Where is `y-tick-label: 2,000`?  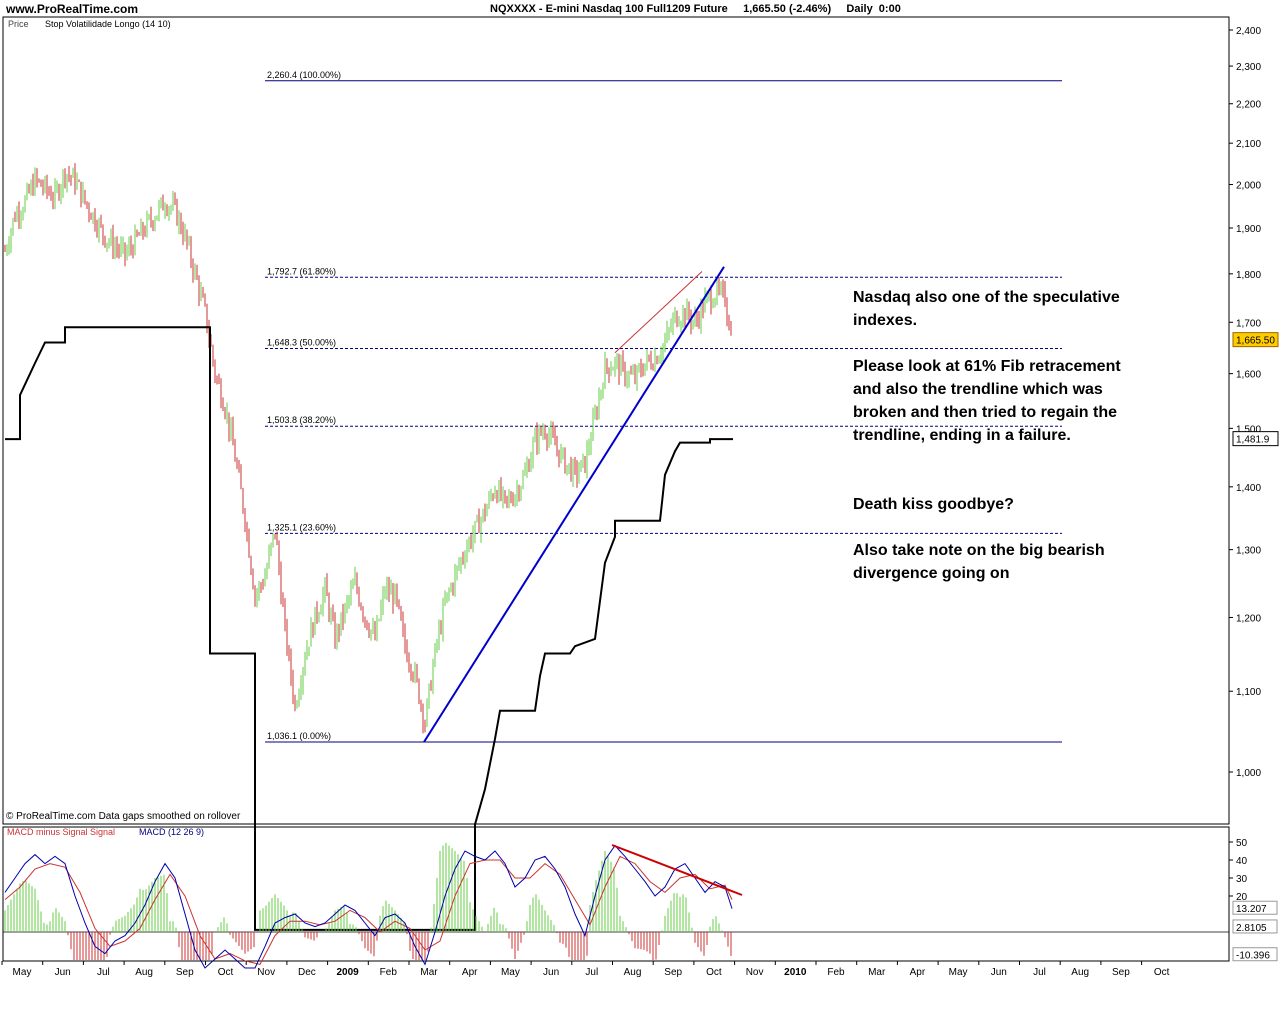 y-tick-label: 2,000 is located at coordinates (1248, 186).